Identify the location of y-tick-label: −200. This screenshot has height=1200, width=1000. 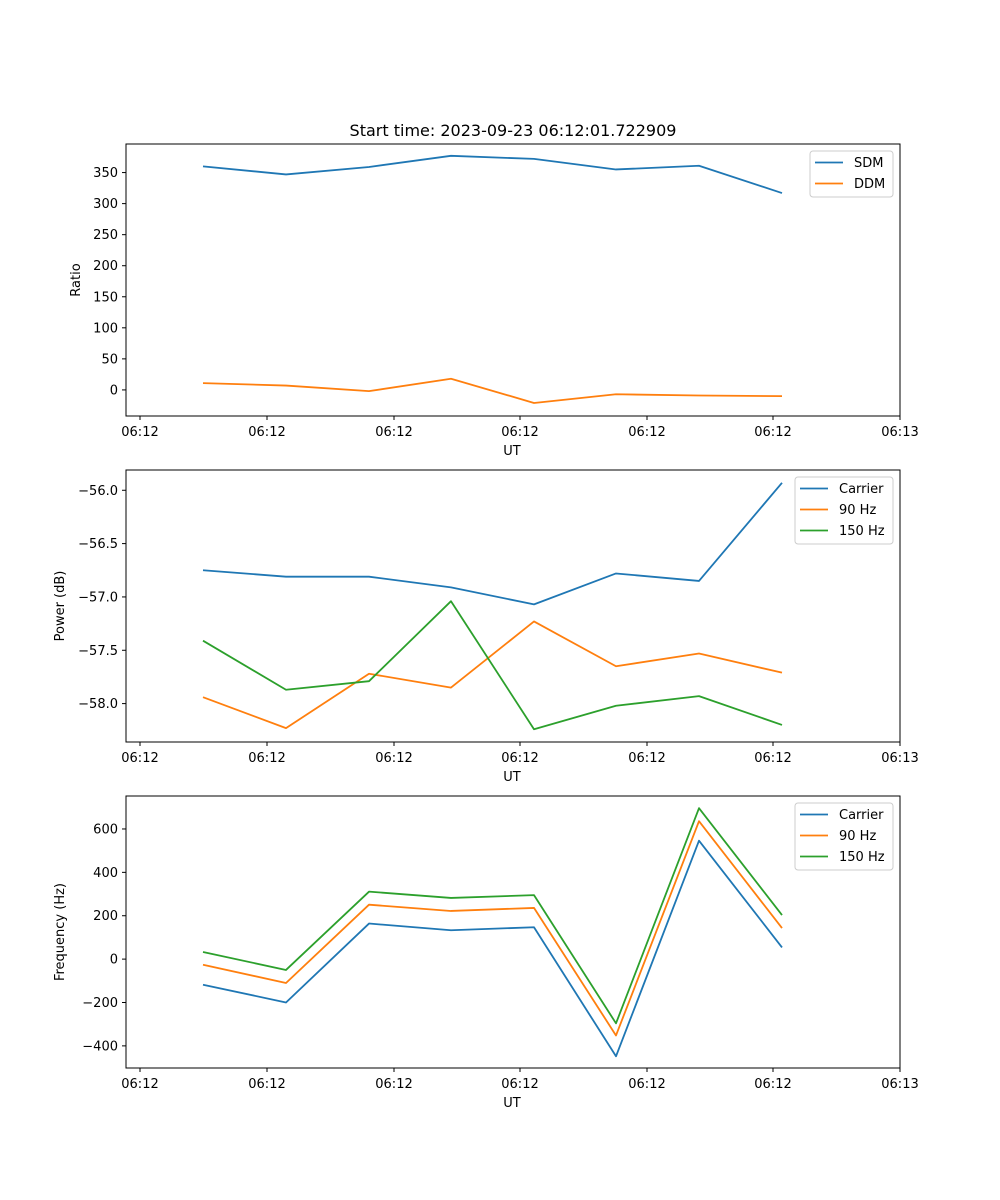
(100, 1003).